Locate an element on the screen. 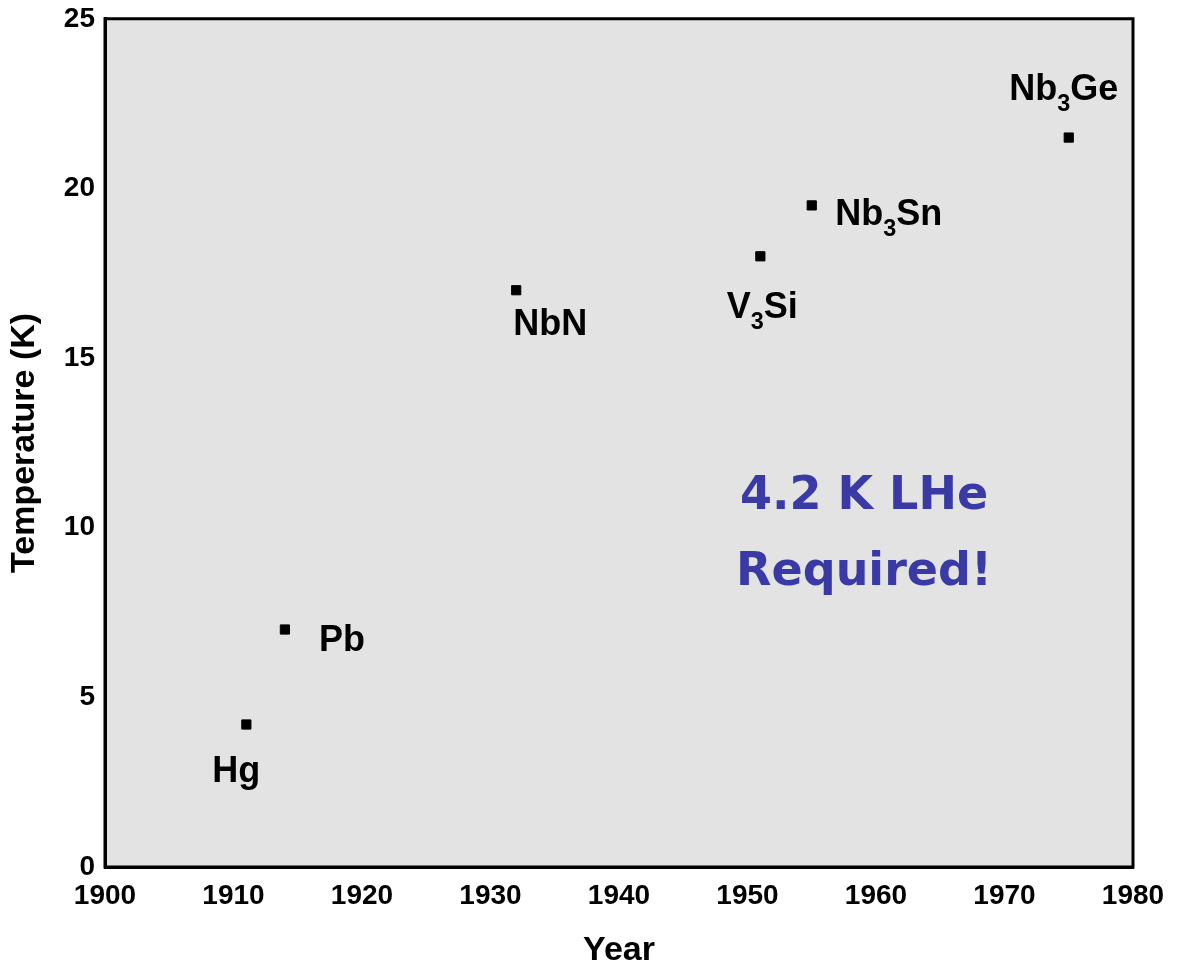 This screenshot has width=1192, height=975. x-tick-label: 1940 is located at coordinates (619, 894).